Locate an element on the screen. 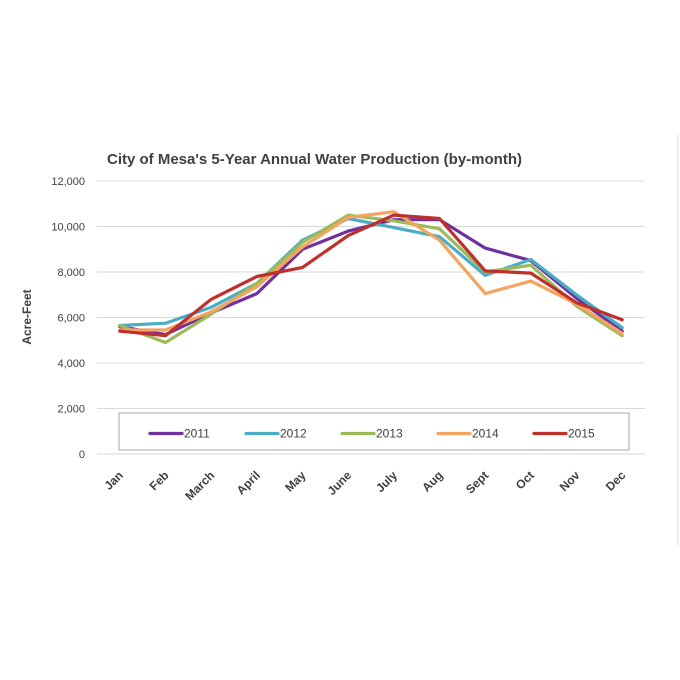 This screenshot has height=680, width=680. y-tick-label: 2,000 is located at coordinates (71, 410).